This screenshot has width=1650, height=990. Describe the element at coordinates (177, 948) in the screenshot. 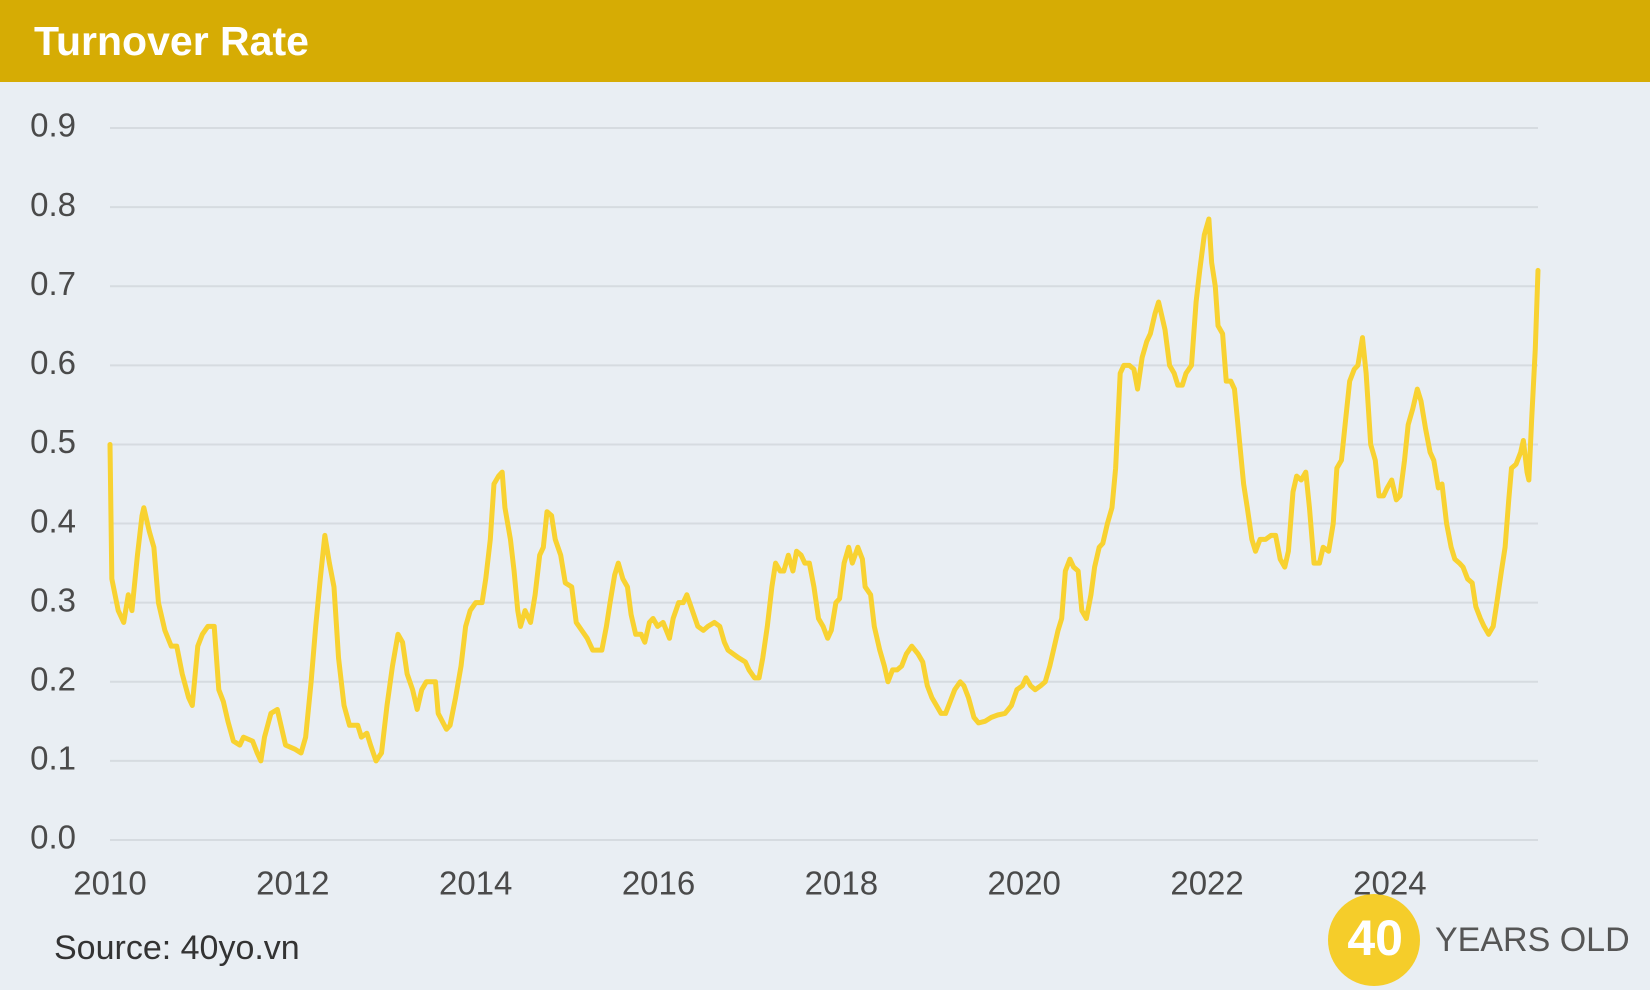

I see `source: Source: 40yo.vn` at that location.